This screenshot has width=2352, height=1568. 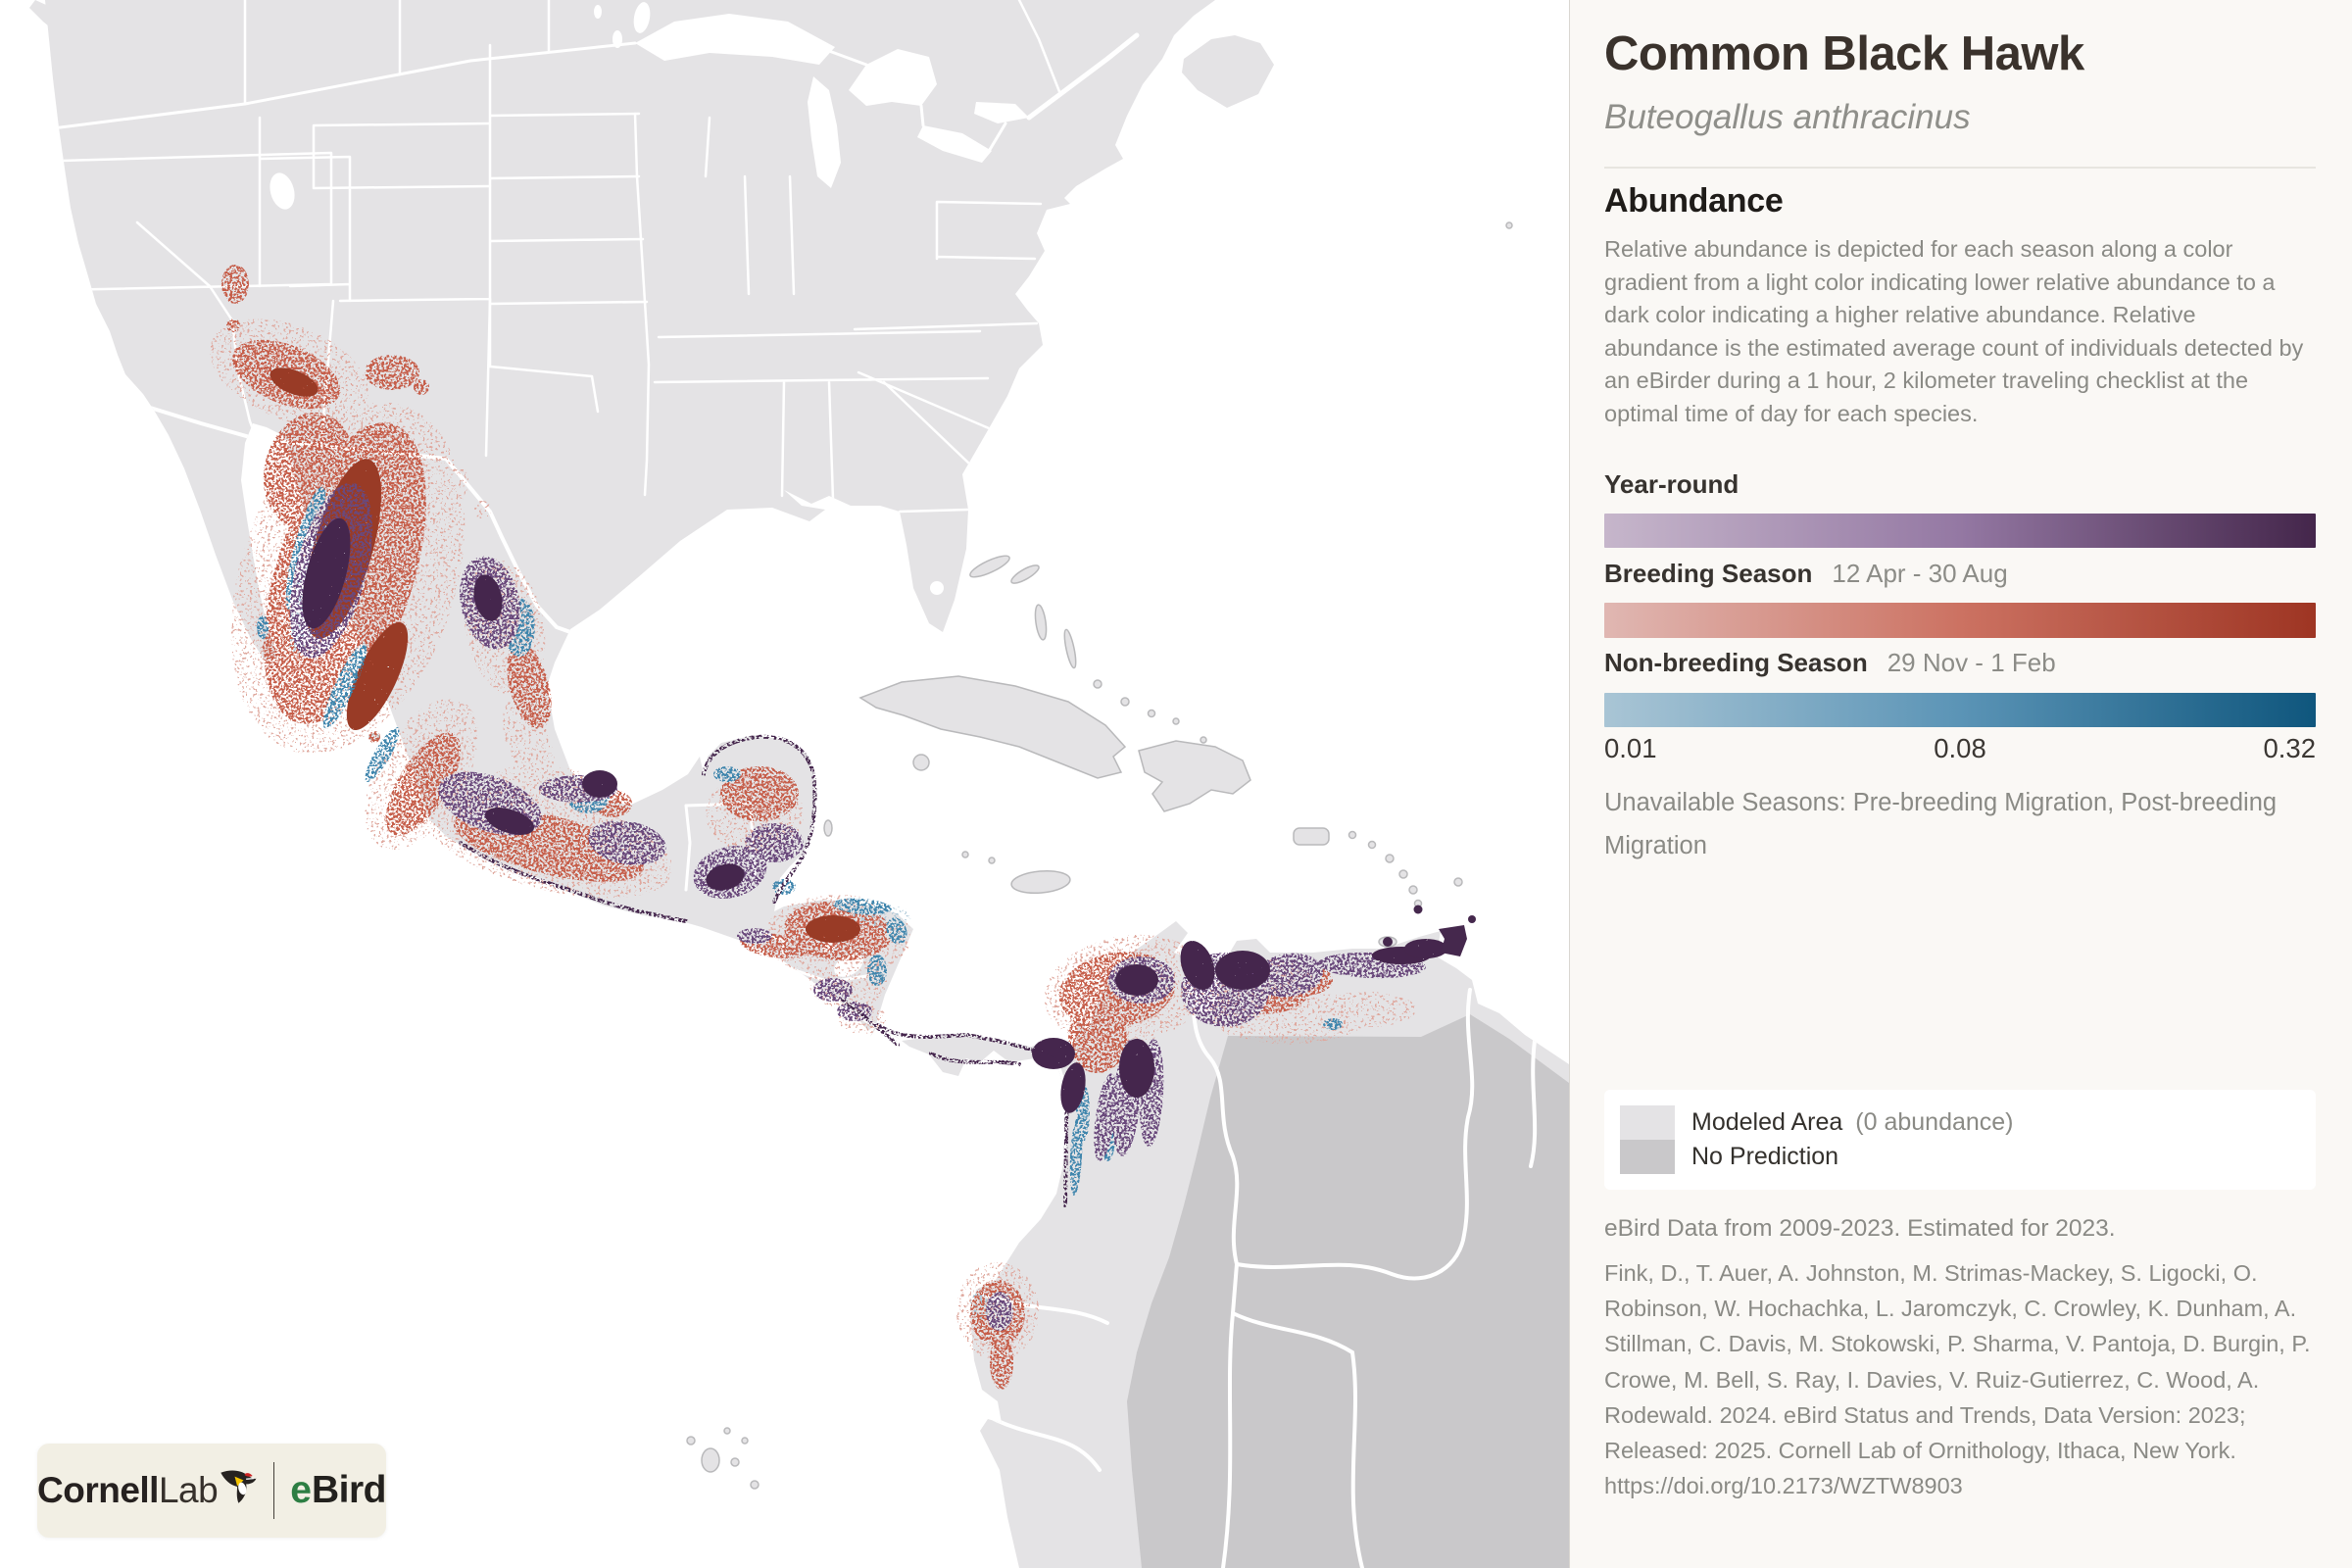 What do you see at coordinates (1960, 710) in the screenshot?
I see `non-breeding-gradient-bar` at bounding box center [1960, 710].